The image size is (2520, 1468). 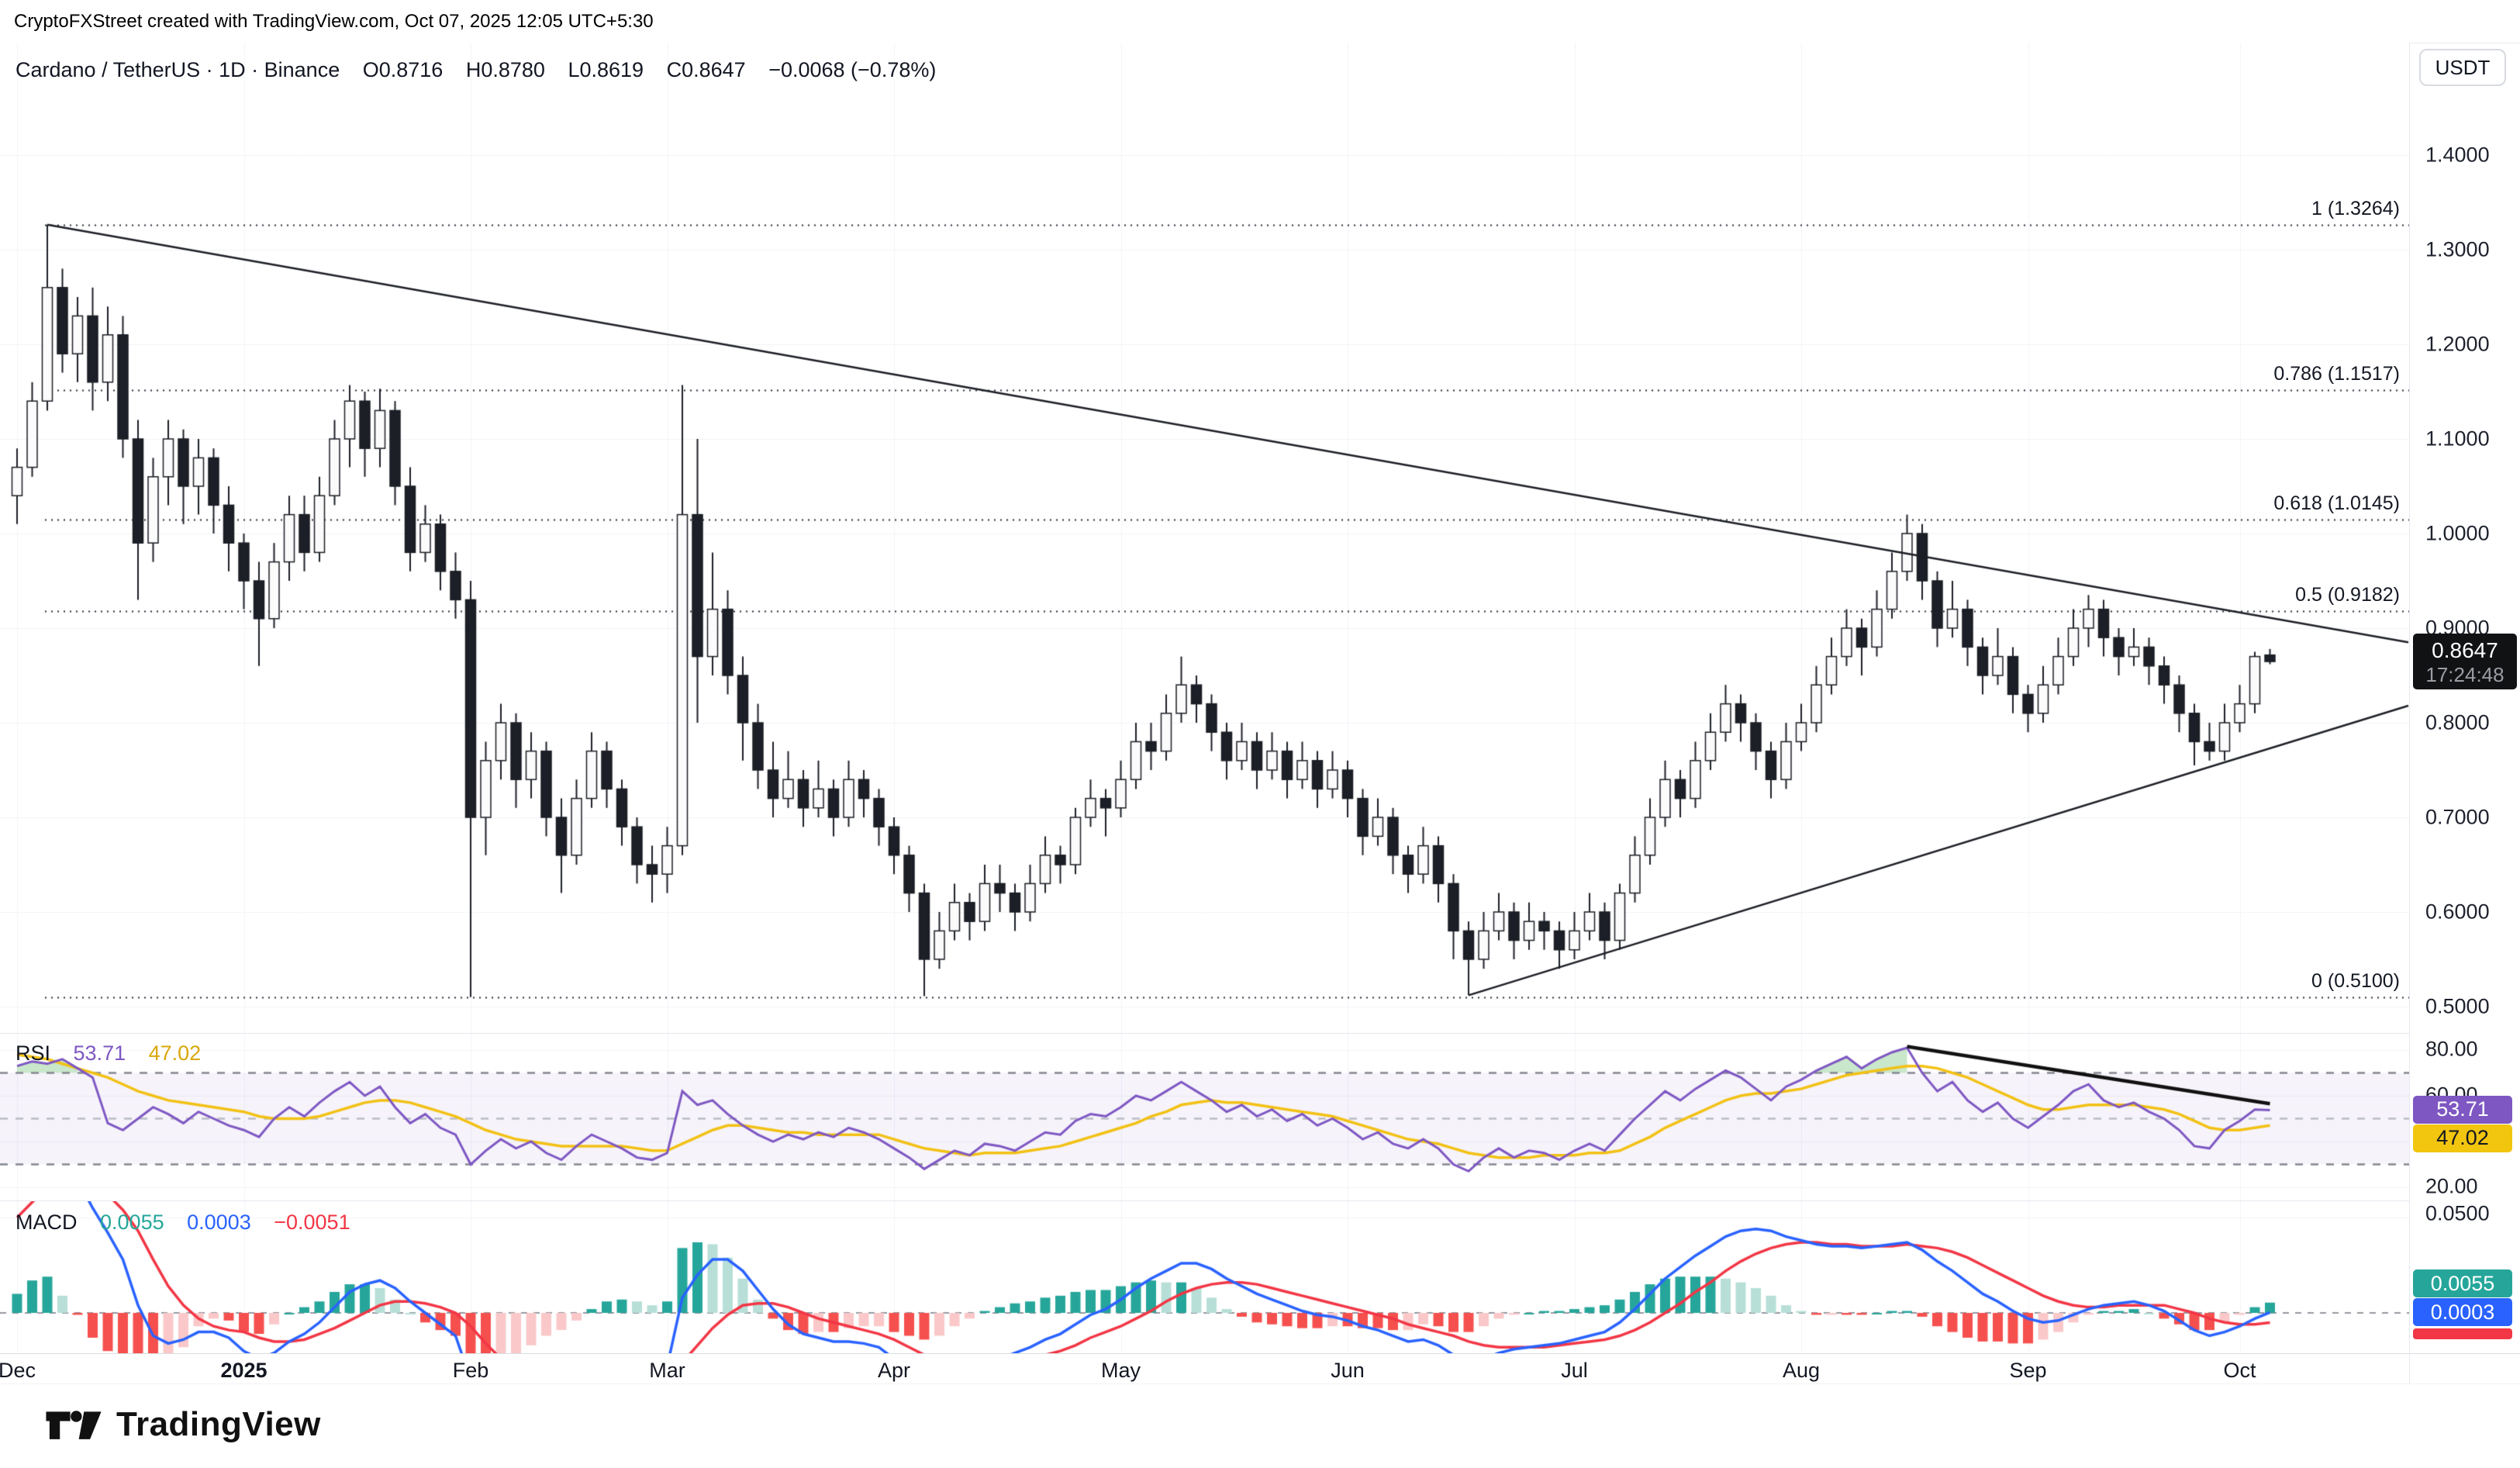 I want to click on time-axis-label: Mar, so click(x=667, y=1370).